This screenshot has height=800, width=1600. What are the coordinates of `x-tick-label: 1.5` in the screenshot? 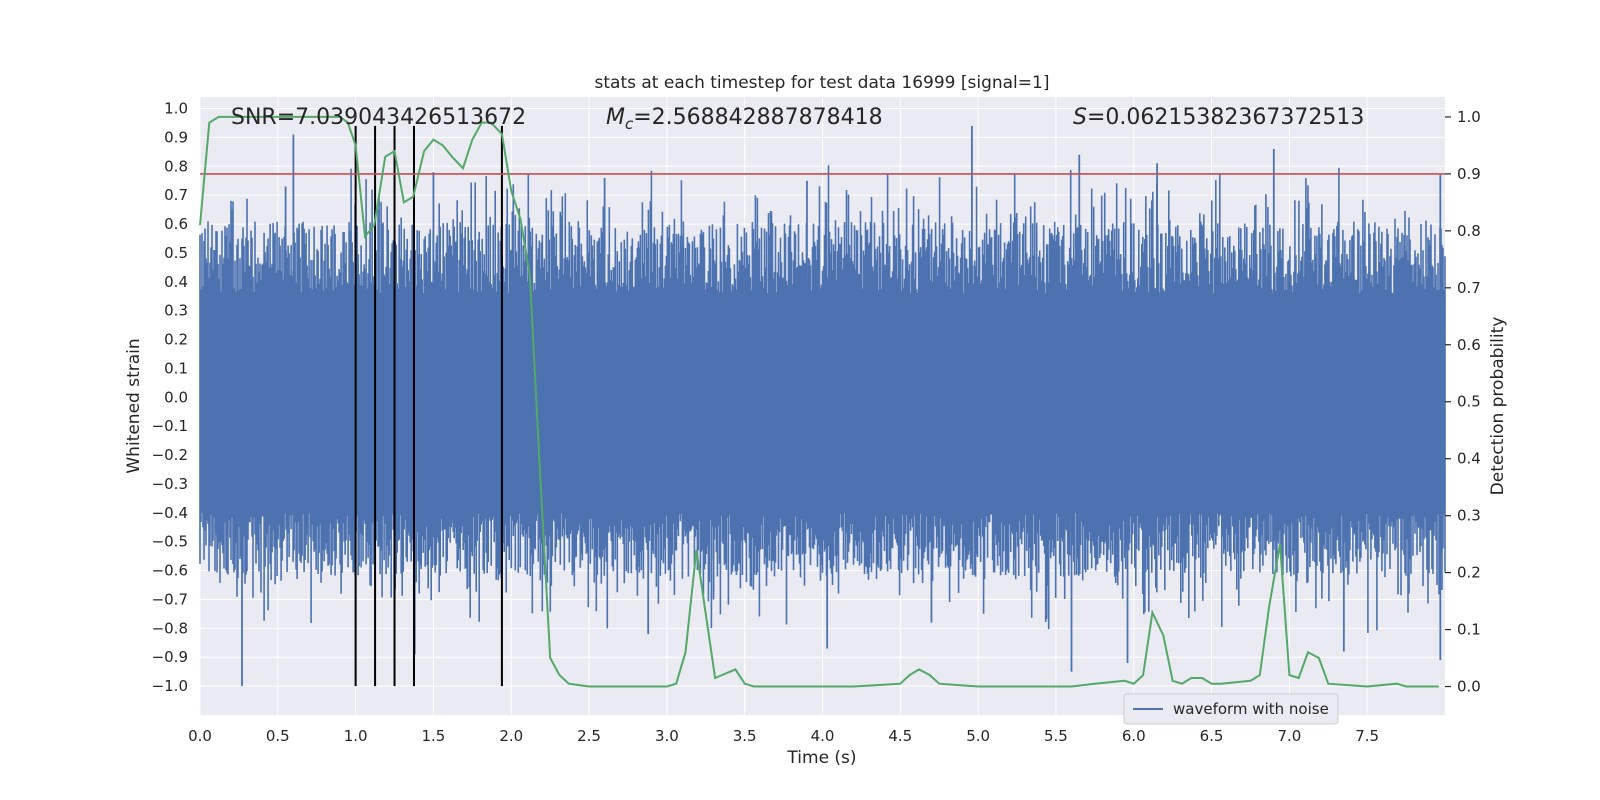 It's located at (434, 736).